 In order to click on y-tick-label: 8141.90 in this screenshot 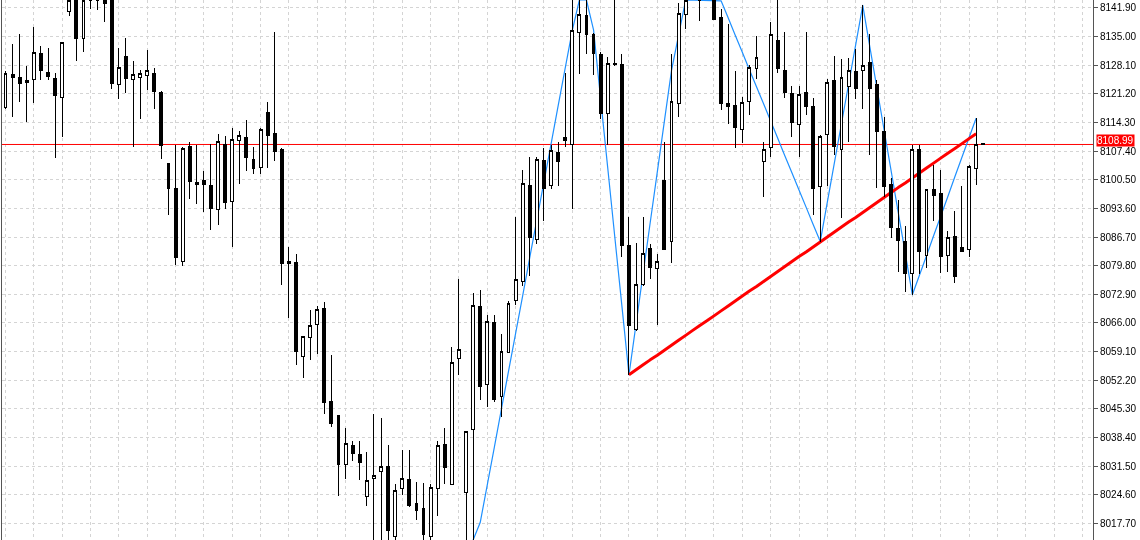, I will do `click(1118, 8)`.